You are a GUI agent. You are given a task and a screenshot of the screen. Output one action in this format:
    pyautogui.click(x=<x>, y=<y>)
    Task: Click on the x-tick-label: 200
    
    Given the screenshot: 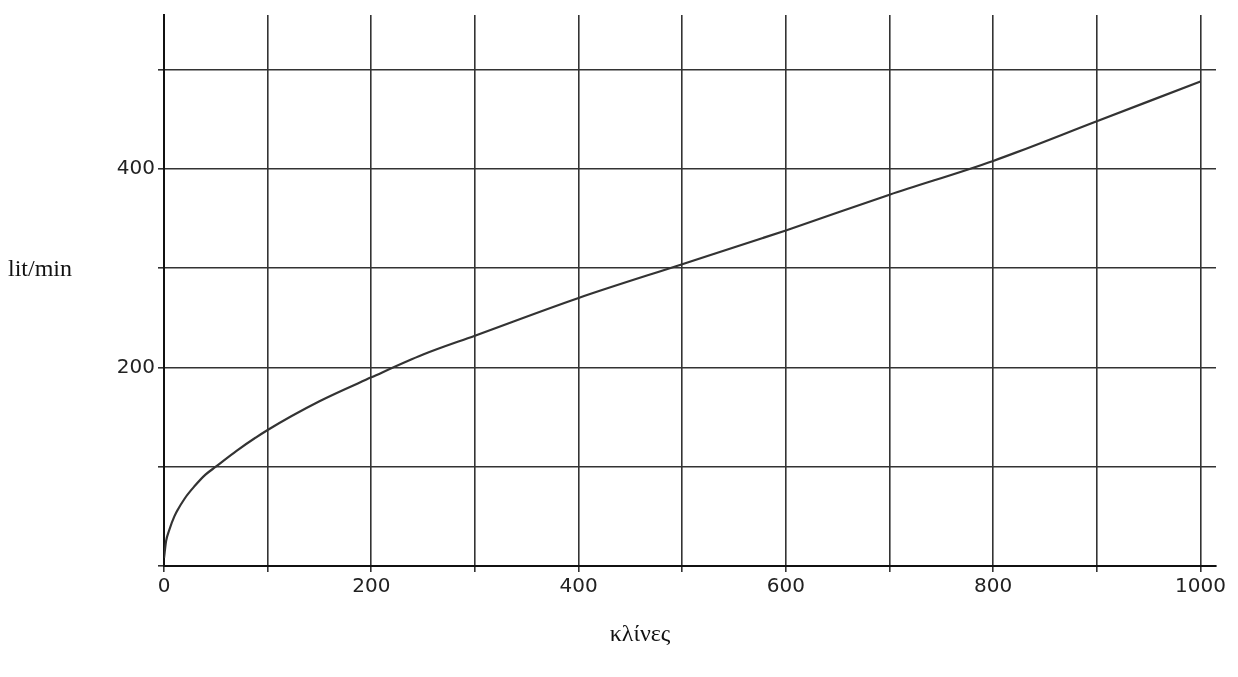 What is the action you would take?
    pyautogui.click(x=371, y=585)
    